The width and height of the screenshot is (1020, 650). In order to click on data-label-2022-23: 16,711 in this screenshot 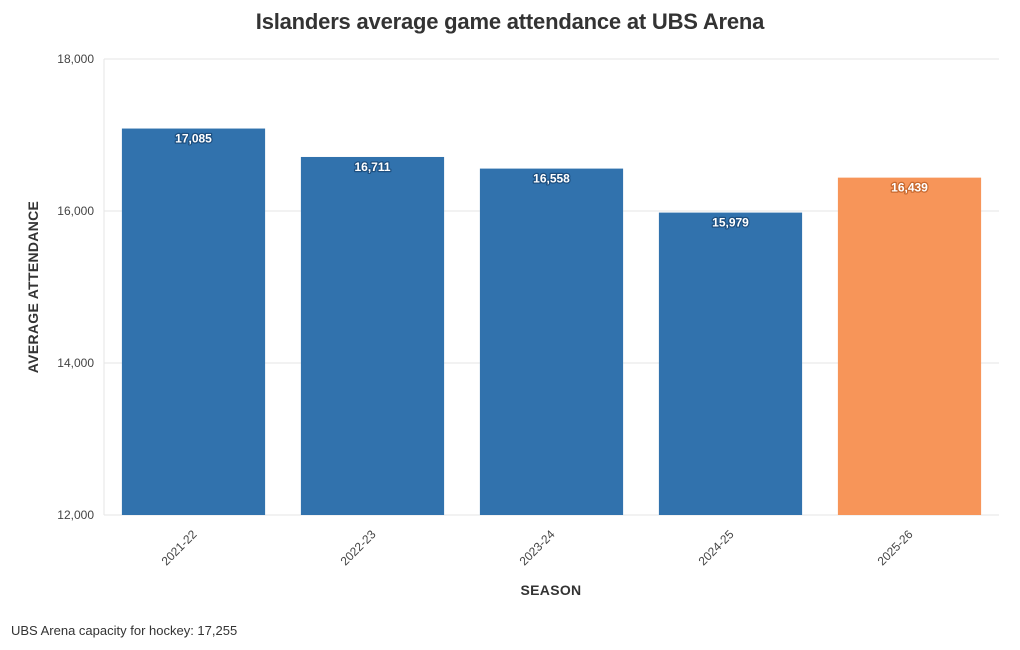, I will do `click(372, 167)`.